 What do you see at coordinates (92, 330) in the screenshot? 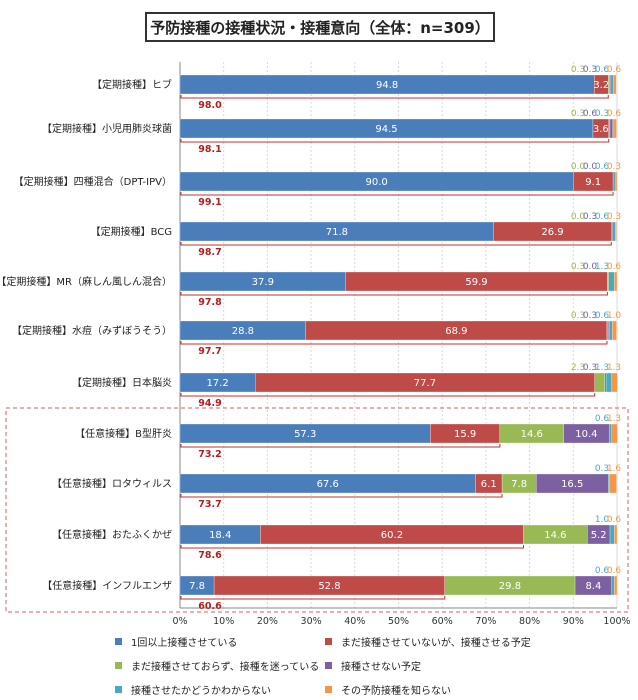
I see `category-label: 【定期接種】水痘（みずぼうそう）` at bounding box center [92, 330].